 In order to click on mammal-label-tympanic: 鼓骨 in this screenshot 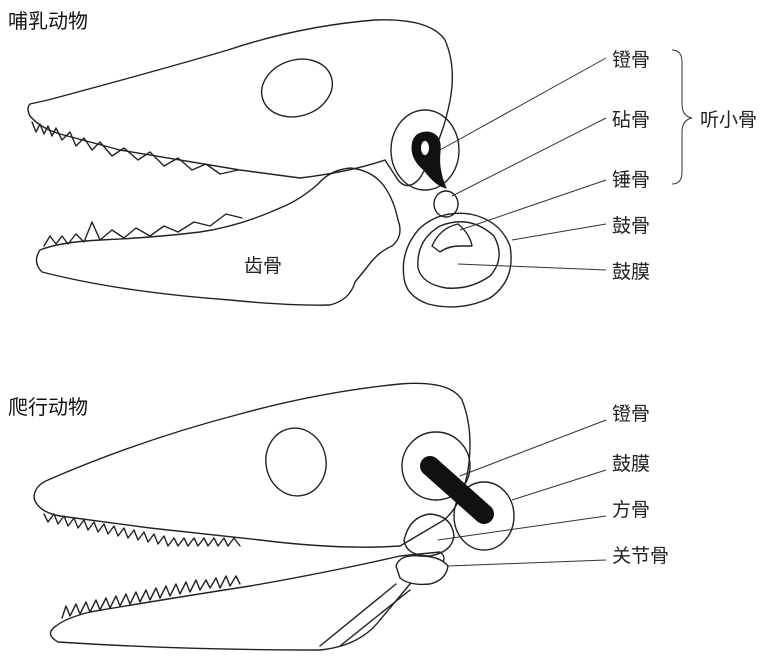, I will do `click(631, 226)`.